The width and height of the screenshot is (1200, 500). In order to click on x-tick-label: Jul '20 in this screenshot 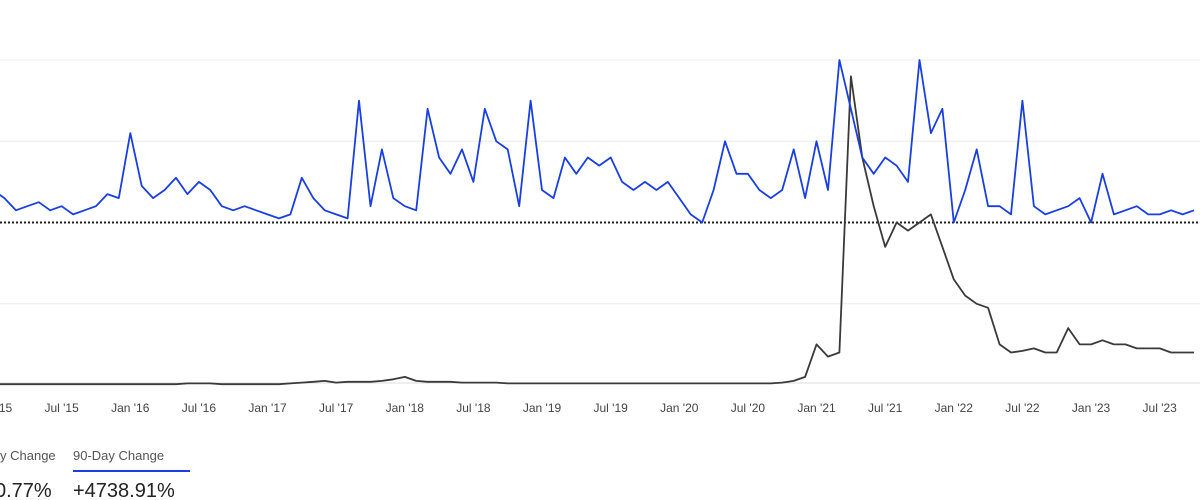, I will do `click(748, 408)`.